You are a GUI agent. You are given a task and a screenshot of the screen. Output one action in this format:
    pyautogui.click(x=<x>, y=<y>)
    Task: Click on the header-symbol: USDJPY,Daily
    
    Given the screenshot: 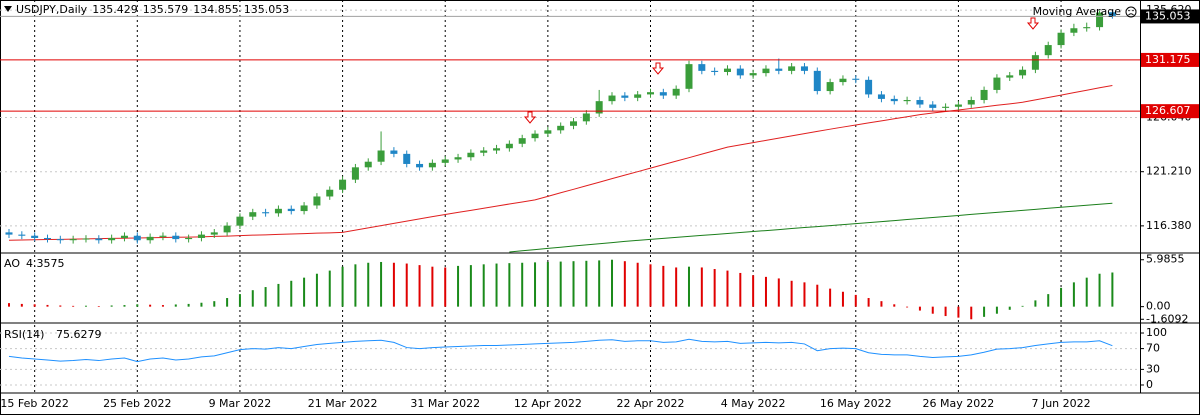 What is the action you would take?
    pyautogui.click(x=52, y=9)
    